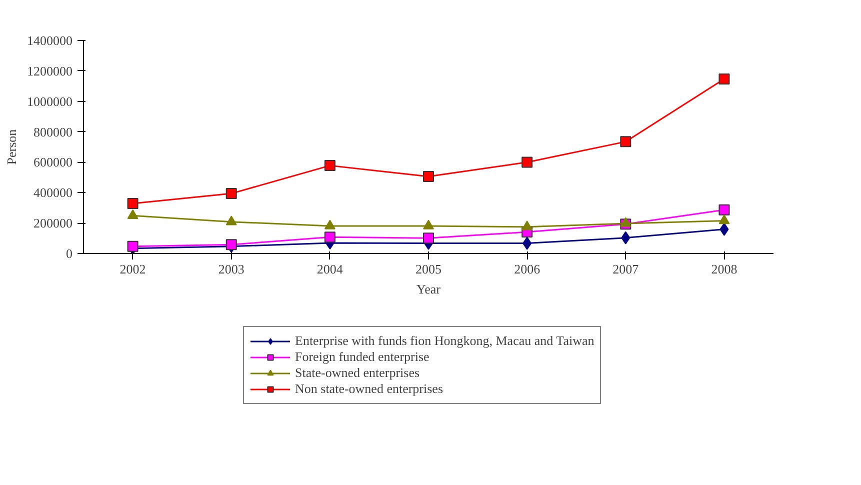 The width and height of the screenshot is (861, 485). I want to click on legend-label: Foreign funded enterprise, so click(362, 357).